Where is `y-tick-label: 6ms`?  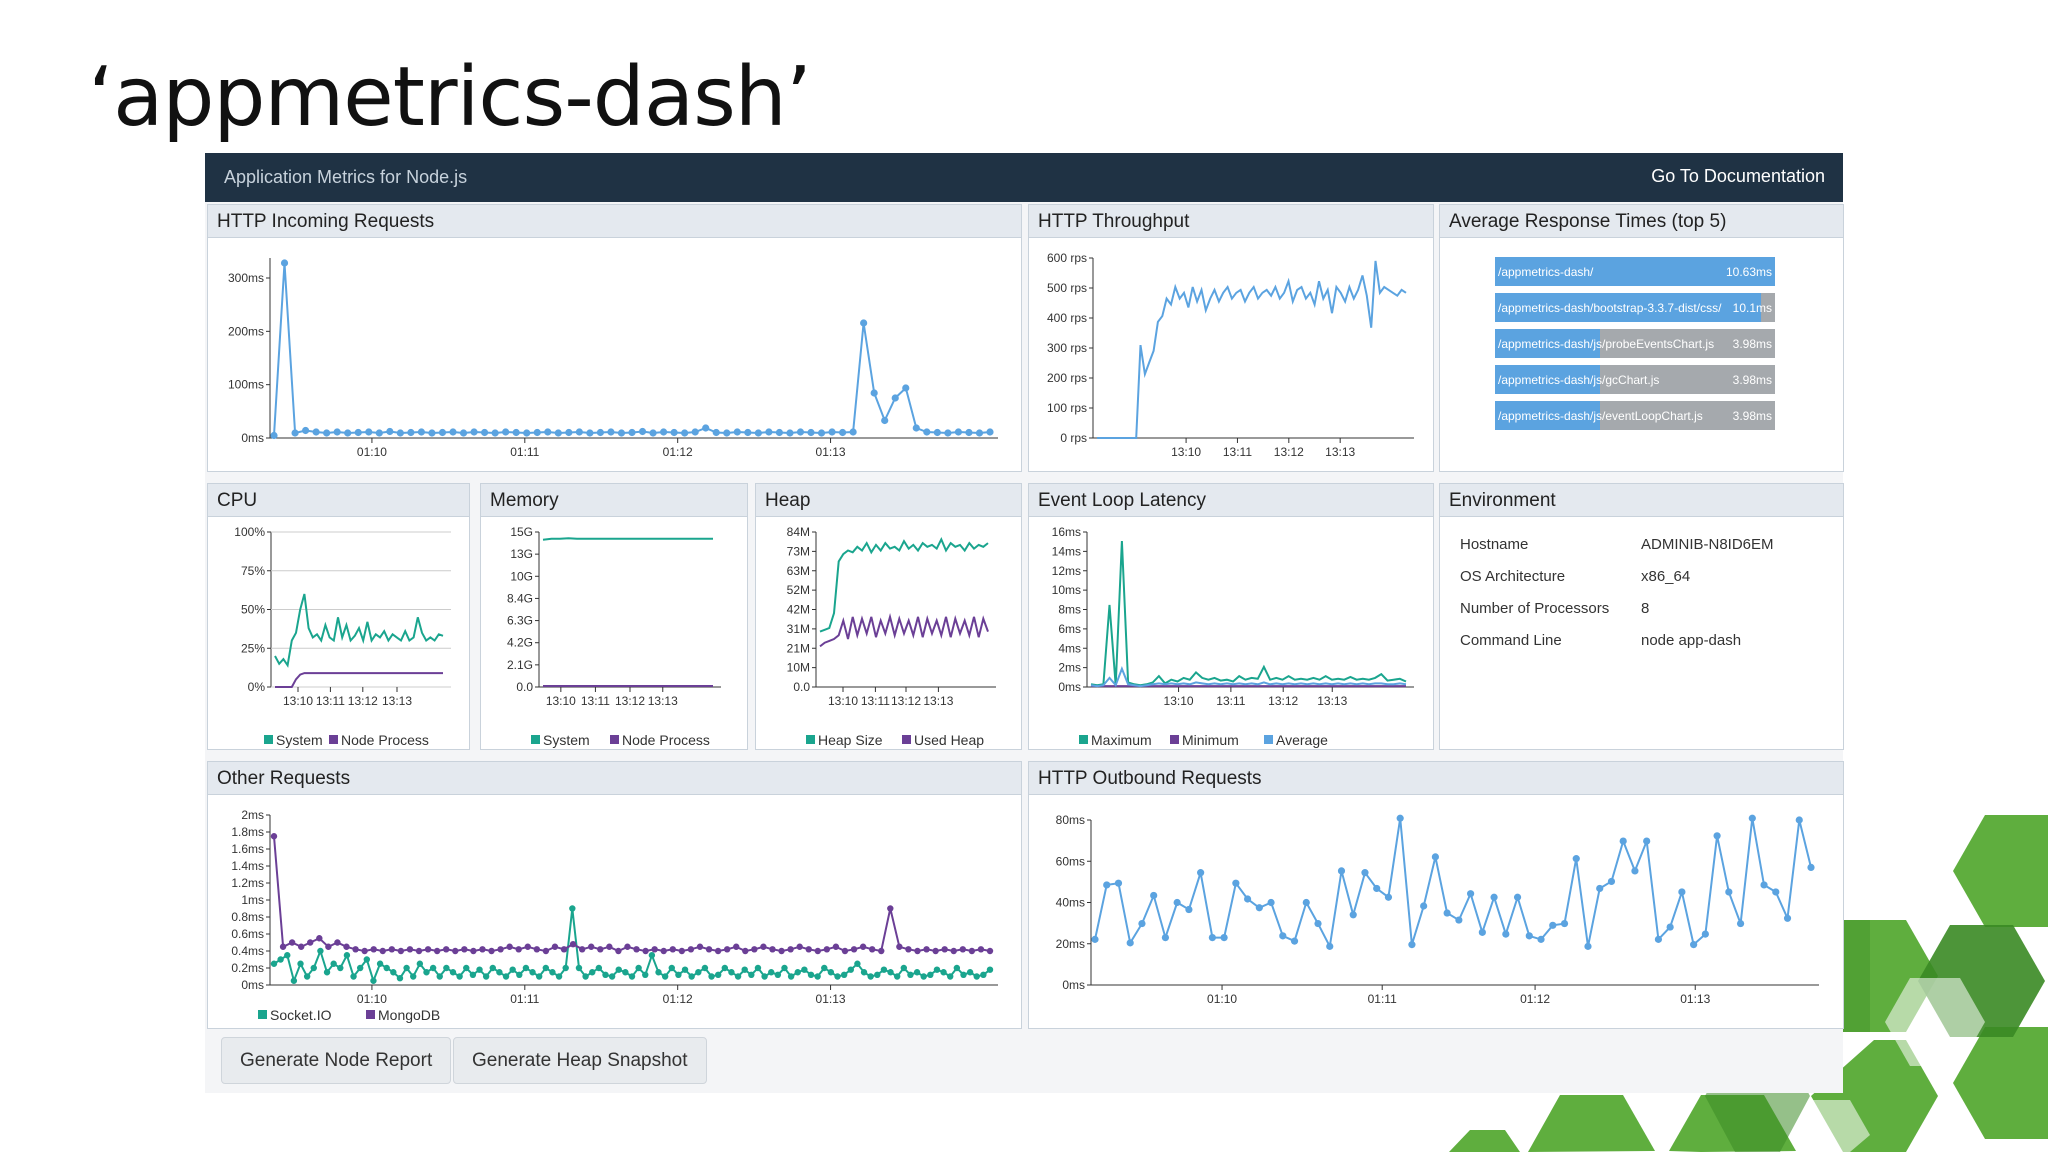 y-tick-label: 6ms is located at coordinates (1069, 629).